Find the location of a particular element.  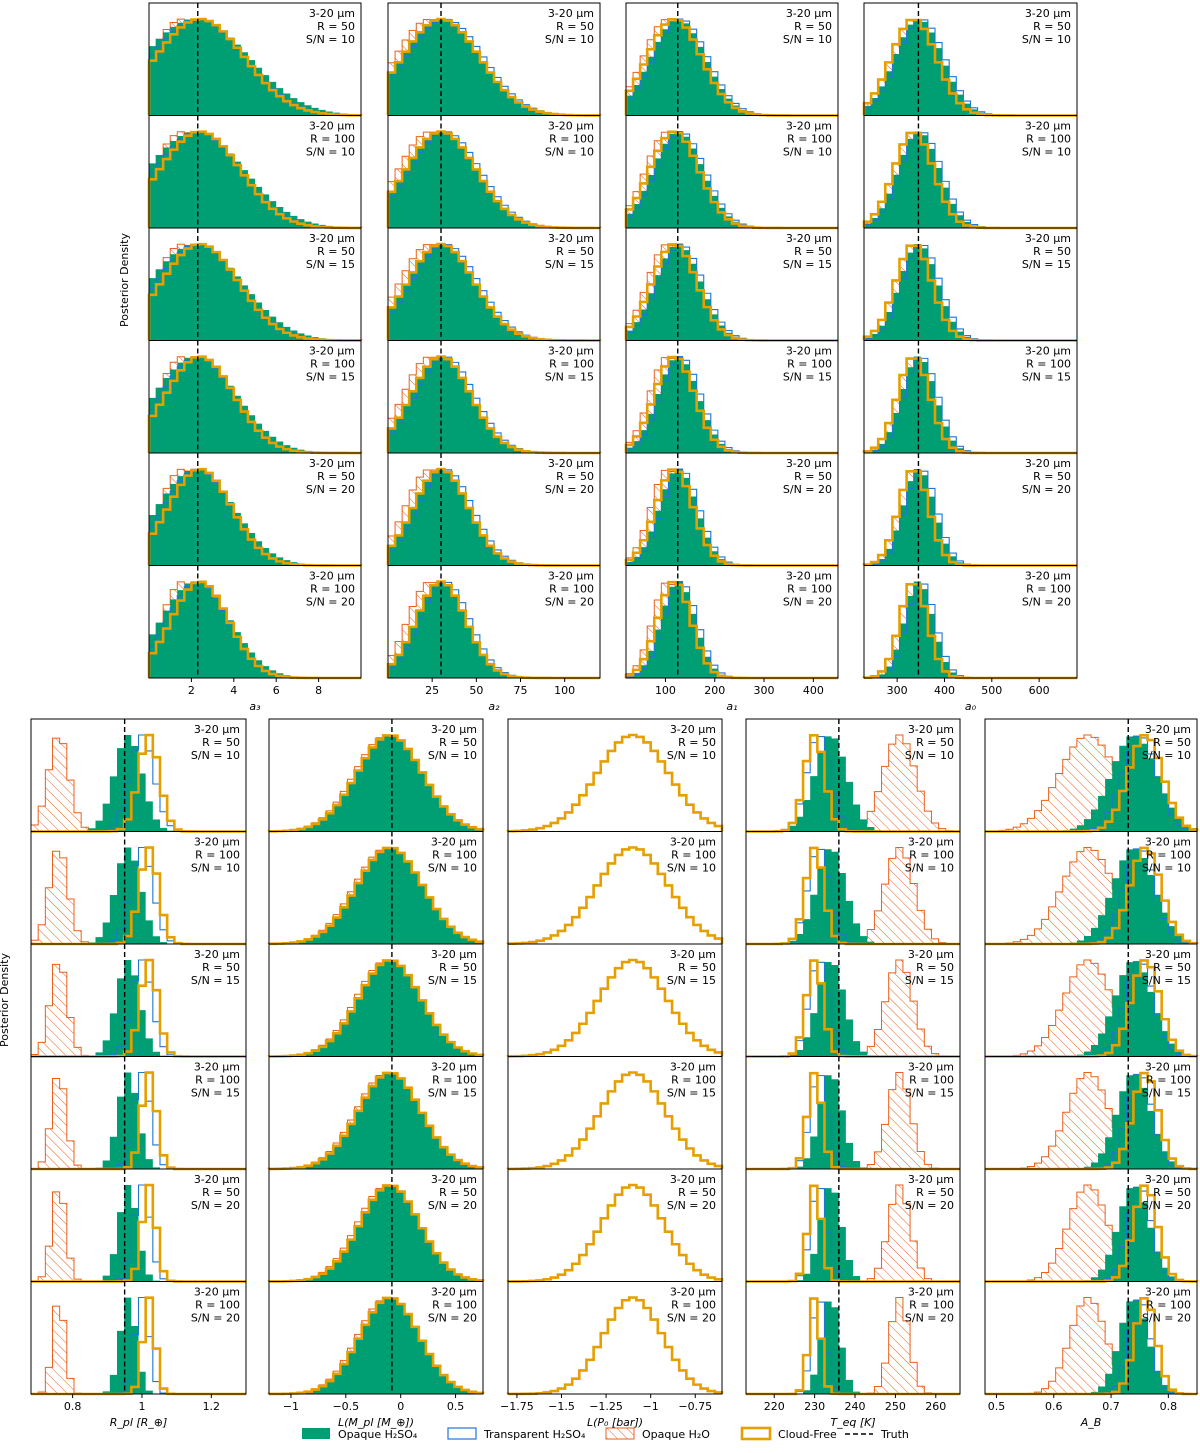

x-tick-label: 6 is located at coordinates (276, 690).